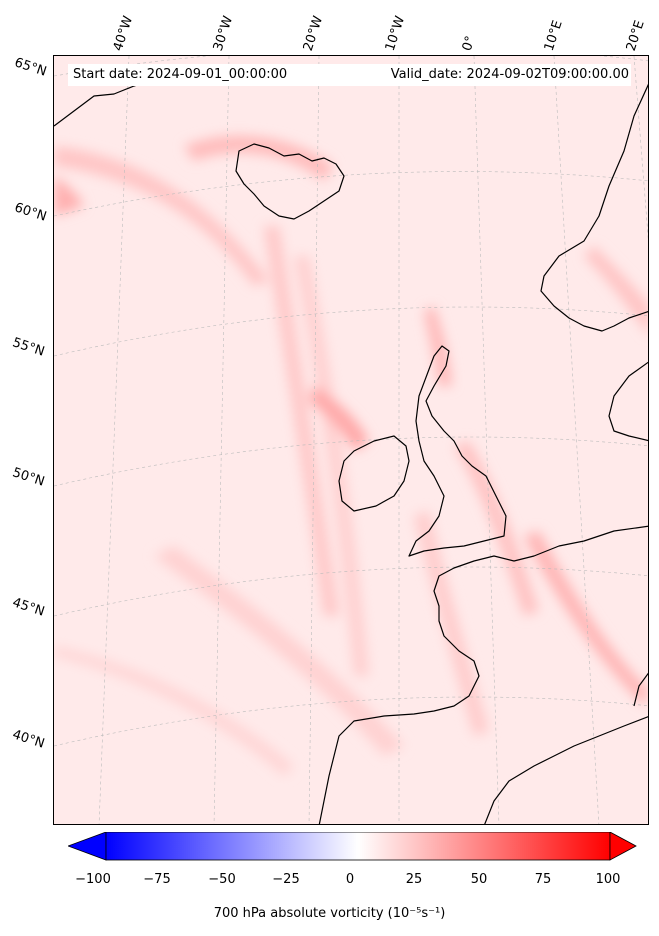 The height and width of the screenshot is (936, 659). What do you see at coordinates (28, 607) in the screenshot?
I see `lat-label-45n: 45°N` at bounding box center [28, 607].